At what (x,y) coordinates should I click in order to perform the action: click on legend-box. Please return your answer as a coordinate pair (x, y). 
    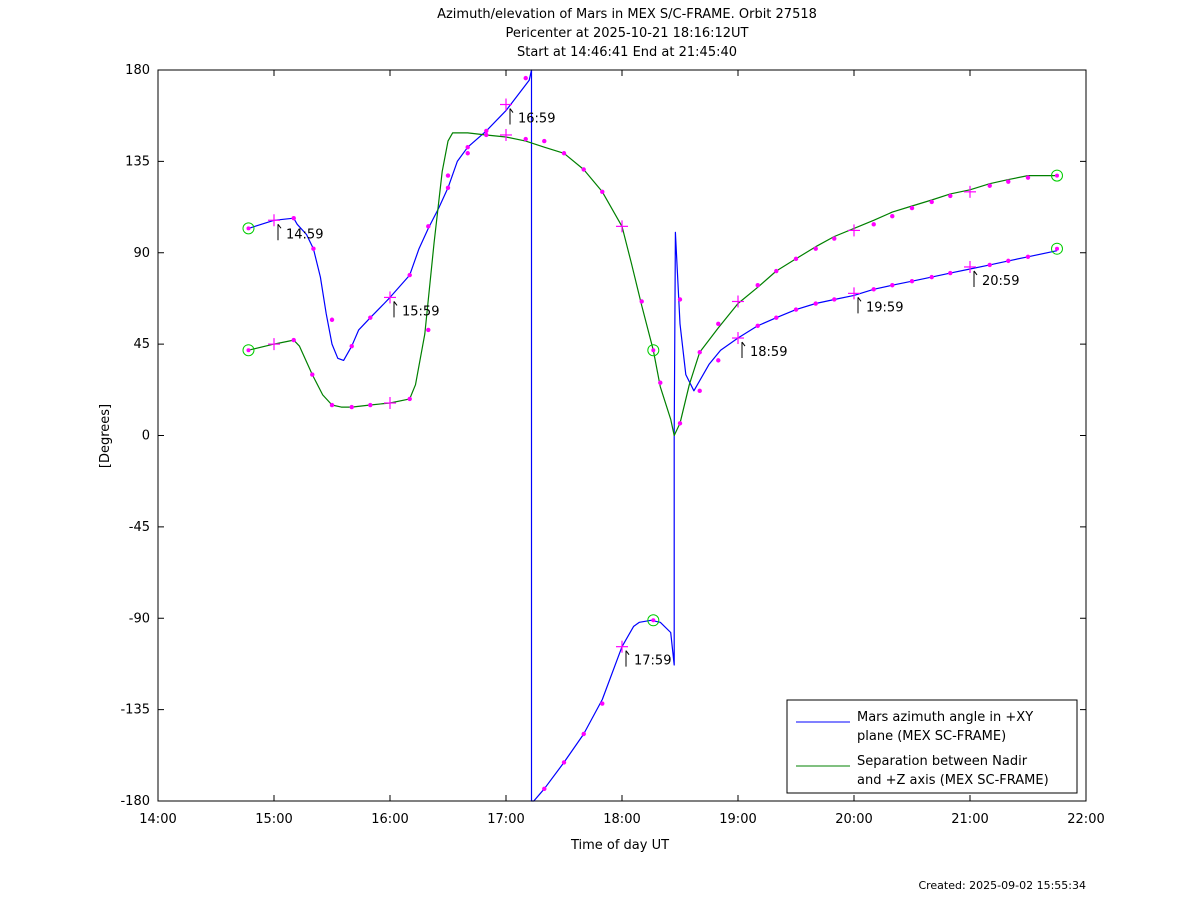
    Looking at the image, I should click on (932, 746).